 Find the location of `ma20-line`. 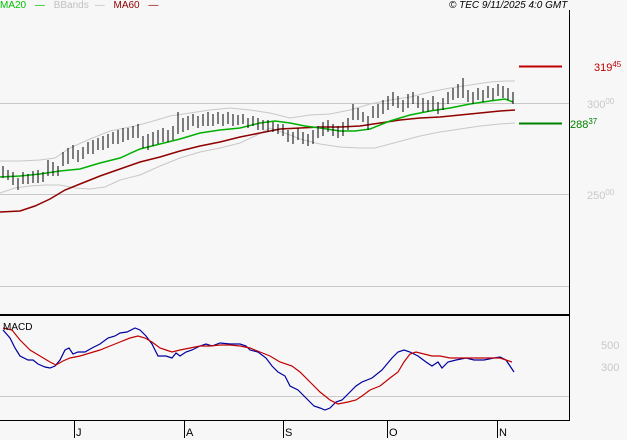

ma20-line is located at coordinates (257, 138).